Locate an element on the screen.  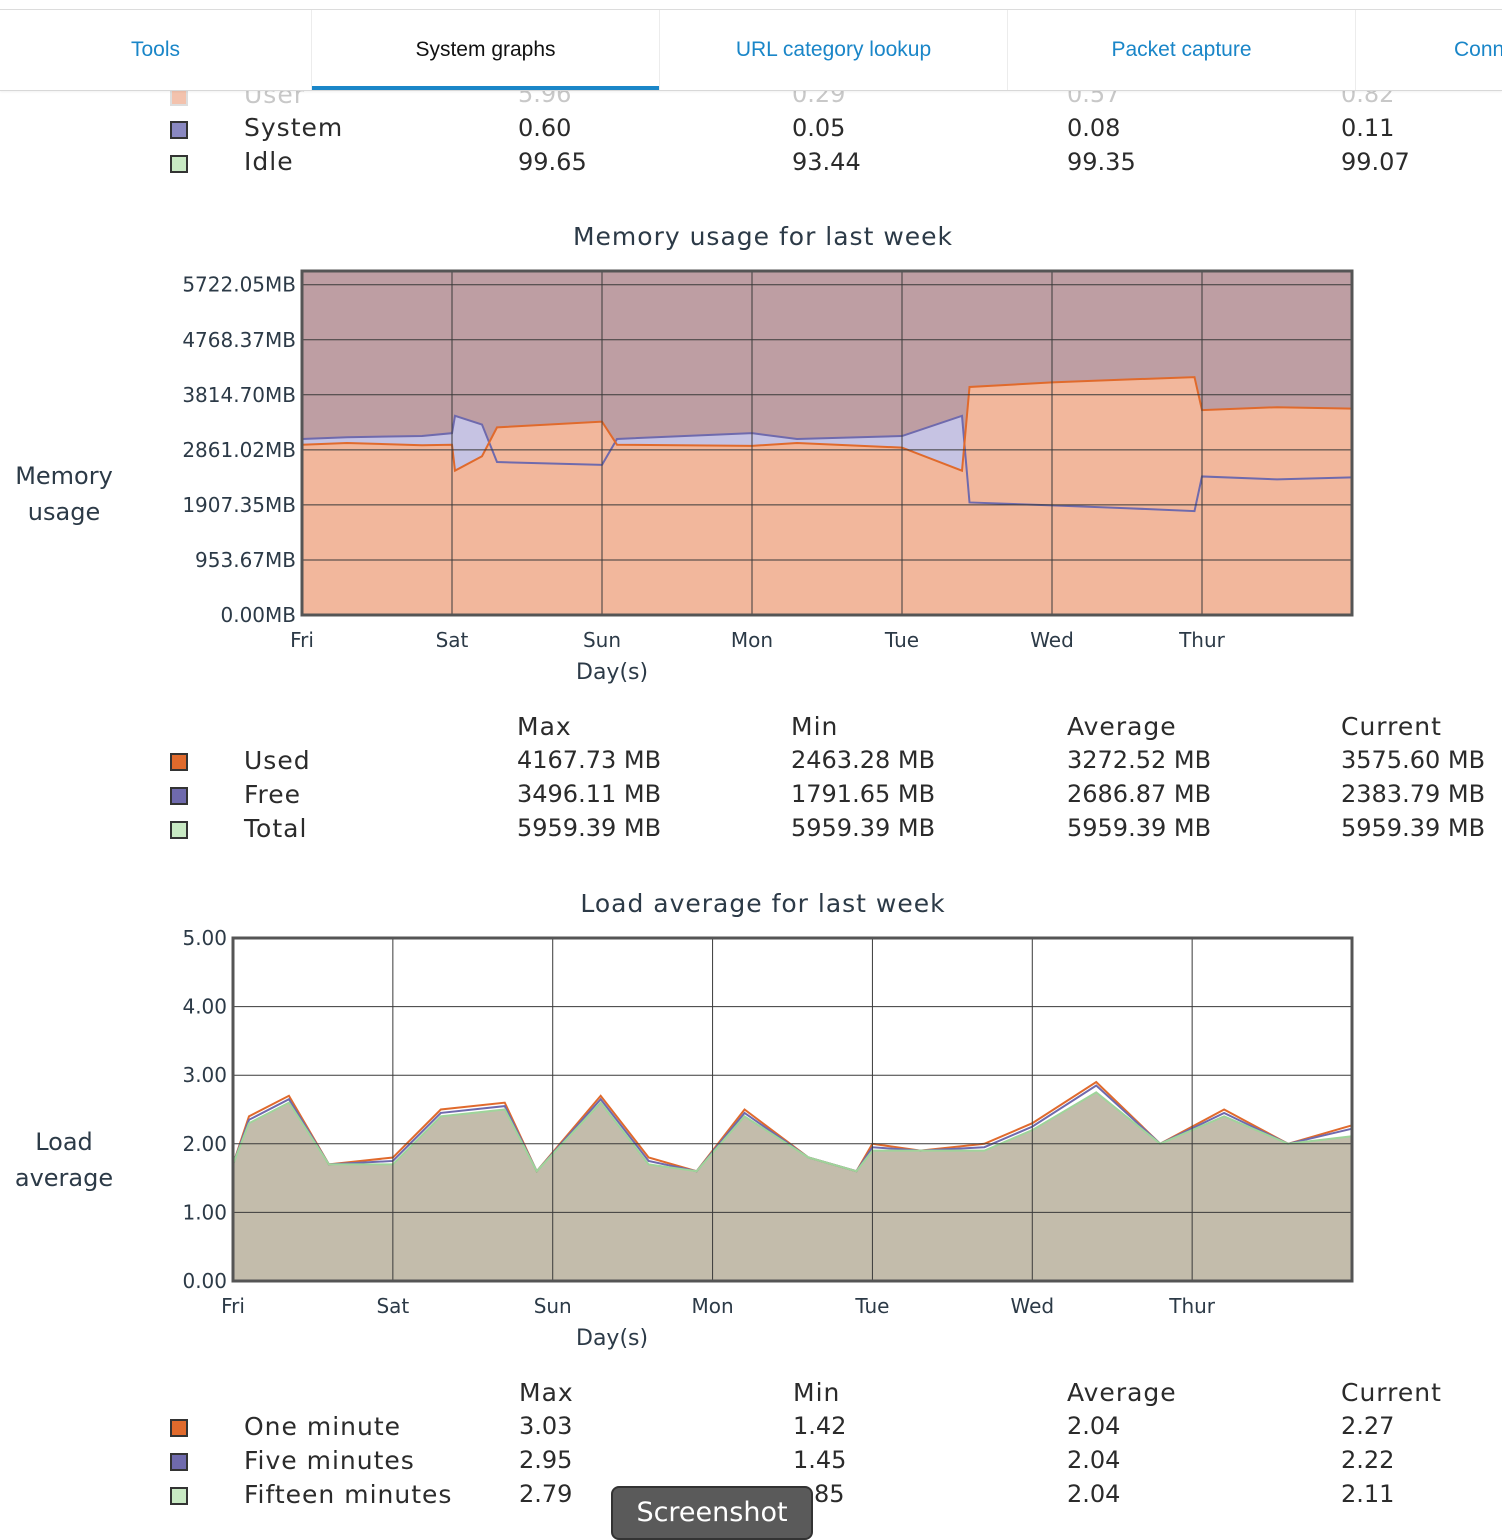
memory-row-label: Total is located at coordinates (276, 828).